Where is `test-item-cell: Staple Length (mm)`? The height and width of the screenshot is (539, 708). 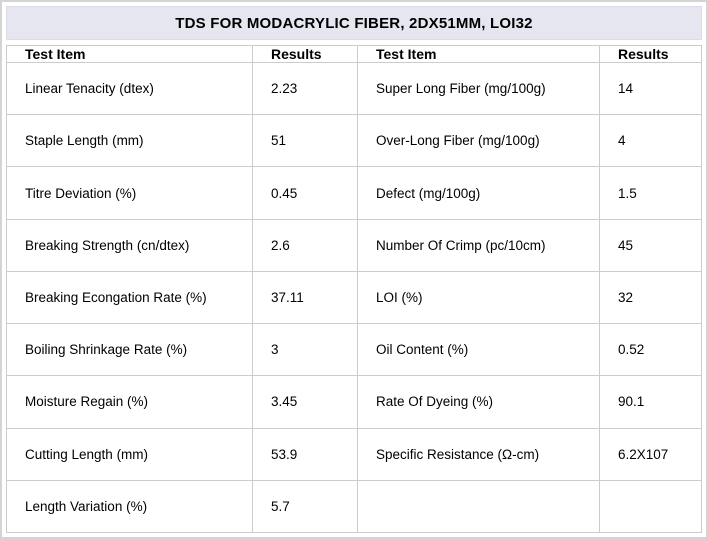 test-item-cell: Staple Length (mm) is located at coordinates (129, 141).